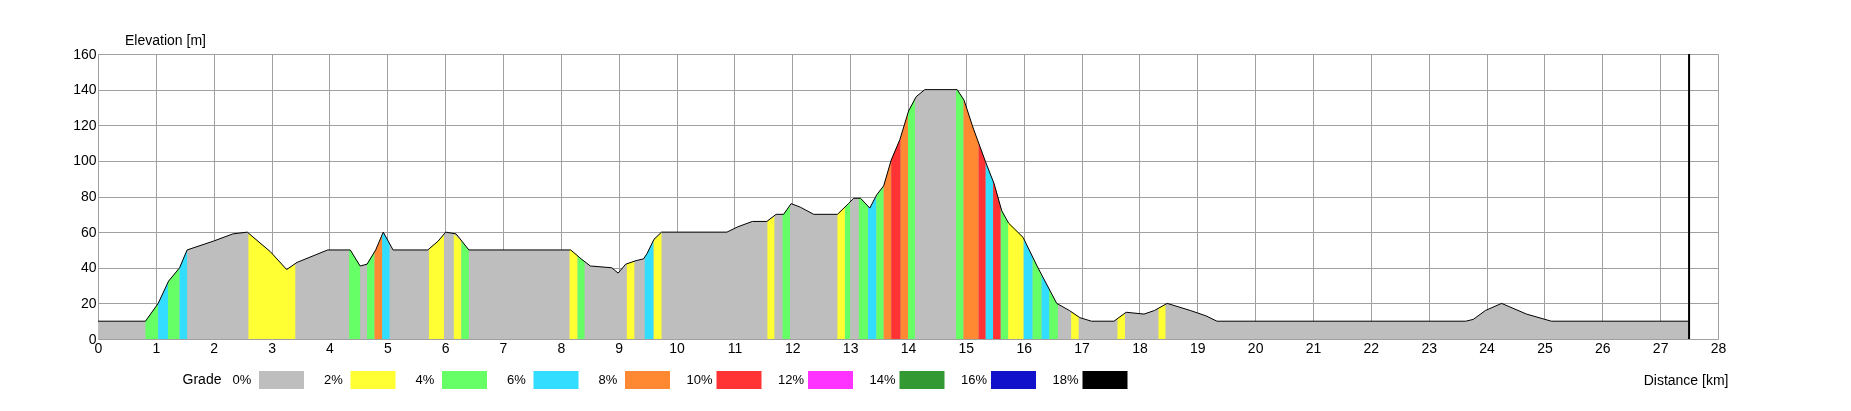 This screenshot has height=411, width=1851. I want to click on y-tick-label: 120, so click(85, 124).